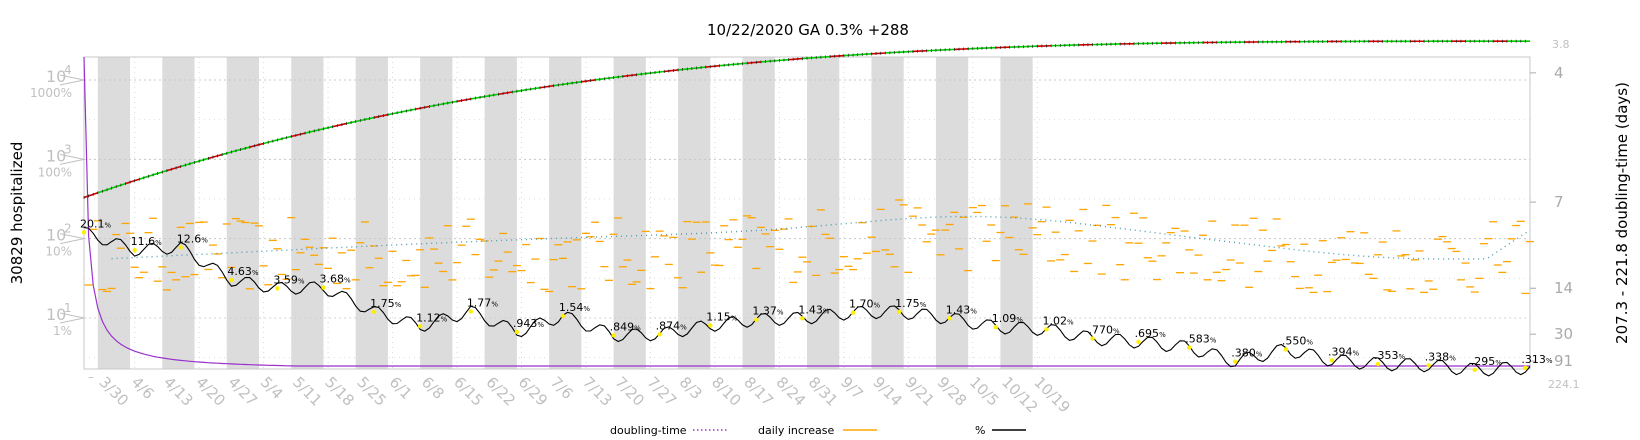  Describe the element at coordinates (432, 317) in the screenshot. I see `percent-label: 1.12%` at that location.